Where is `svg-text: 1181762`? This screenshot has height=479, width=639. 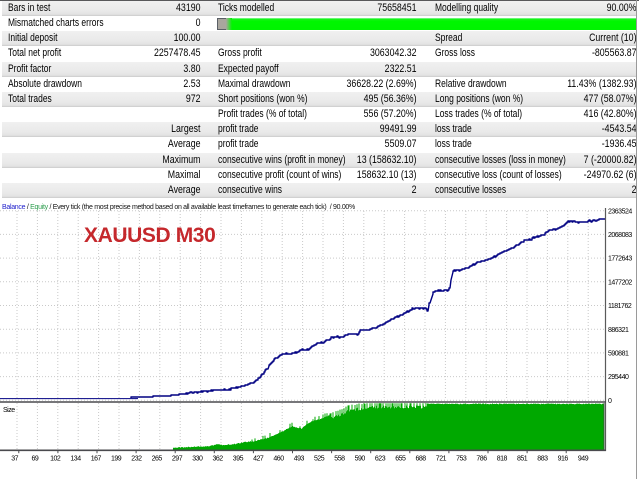 svg-text: 1181762 is located at coordinates (620, 306).